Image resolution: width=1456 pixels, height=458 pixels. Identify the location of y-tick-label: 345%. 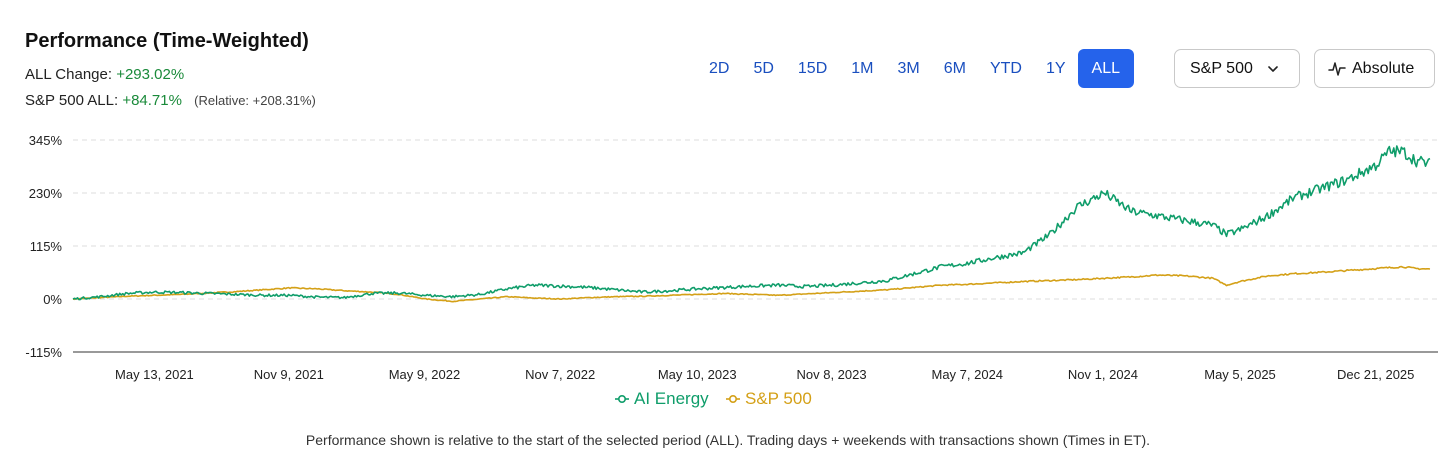
(46, 140).